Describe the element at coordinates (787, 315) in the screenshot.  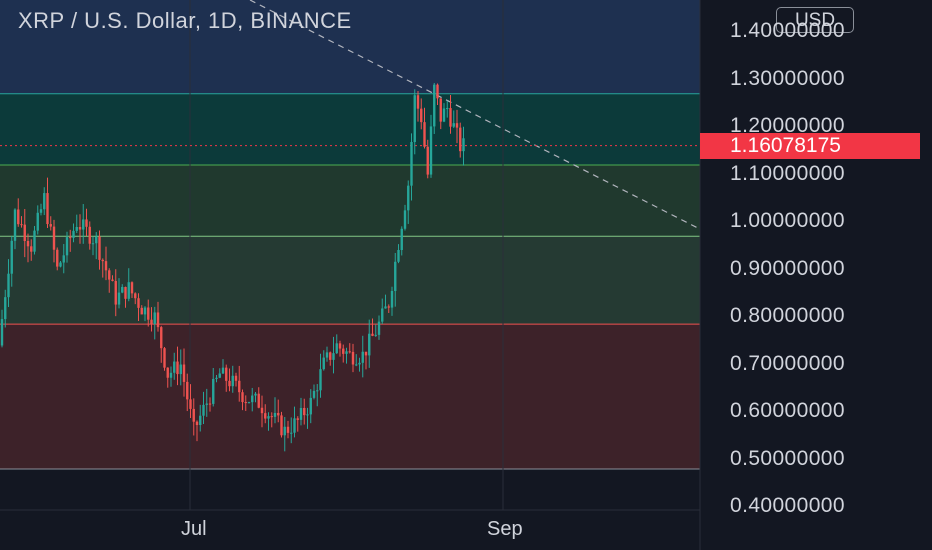
I see `y-tick-label: 0.80000000` at that location.